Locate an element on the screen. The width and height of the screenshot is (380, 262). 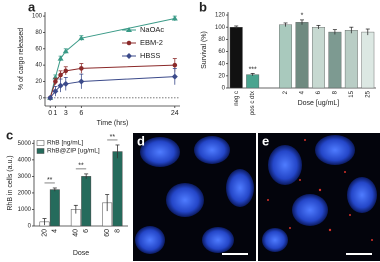
x-tick-label: 8 is located at coordinates (335, 92).